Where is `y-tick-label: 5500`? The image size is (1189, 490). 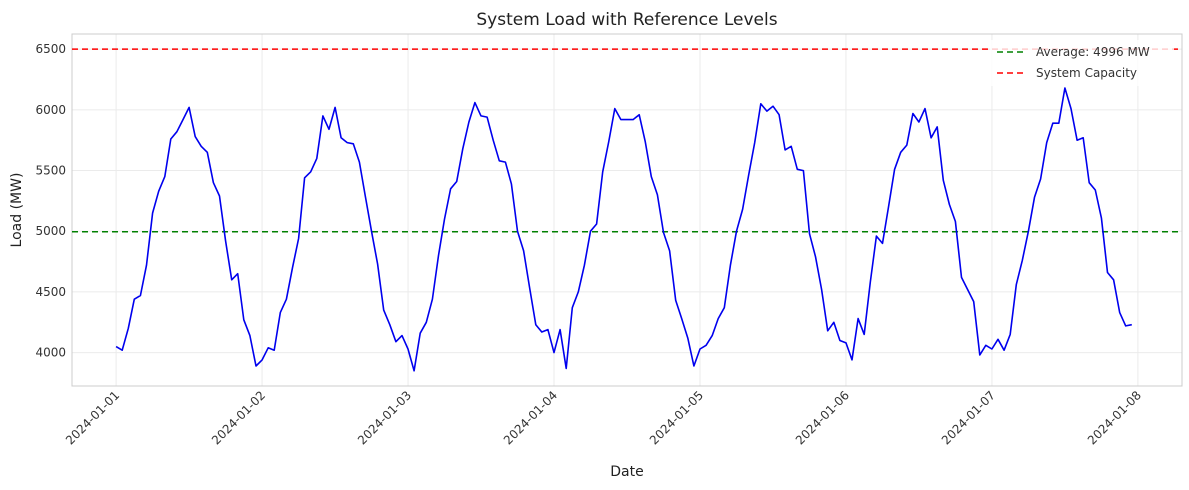 y-tick-label: 5500 is located at coordinates (50, 171).